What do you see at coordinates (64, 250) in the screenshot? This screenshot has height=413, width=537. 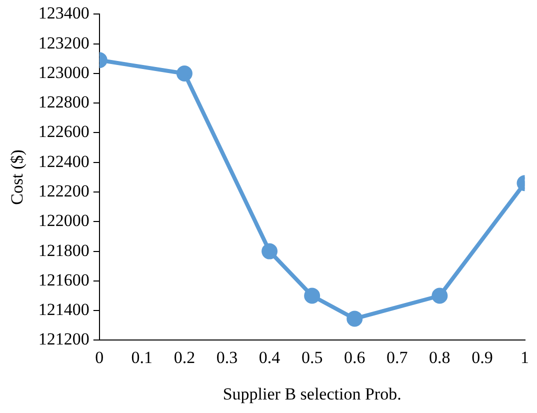 I see `y-tick-label: 121800` at bounding box center [64, 250].